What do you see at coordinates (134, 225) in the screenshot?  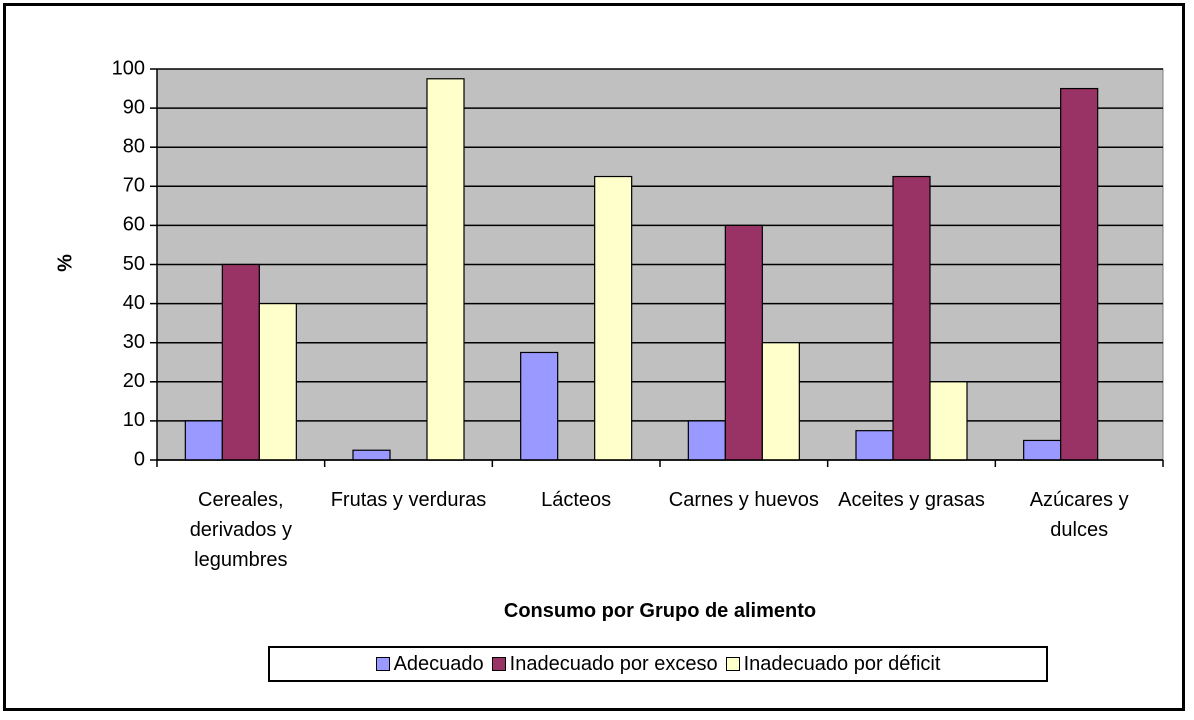 I see `y-tick-label: 60` at bounding box center [134, 225].